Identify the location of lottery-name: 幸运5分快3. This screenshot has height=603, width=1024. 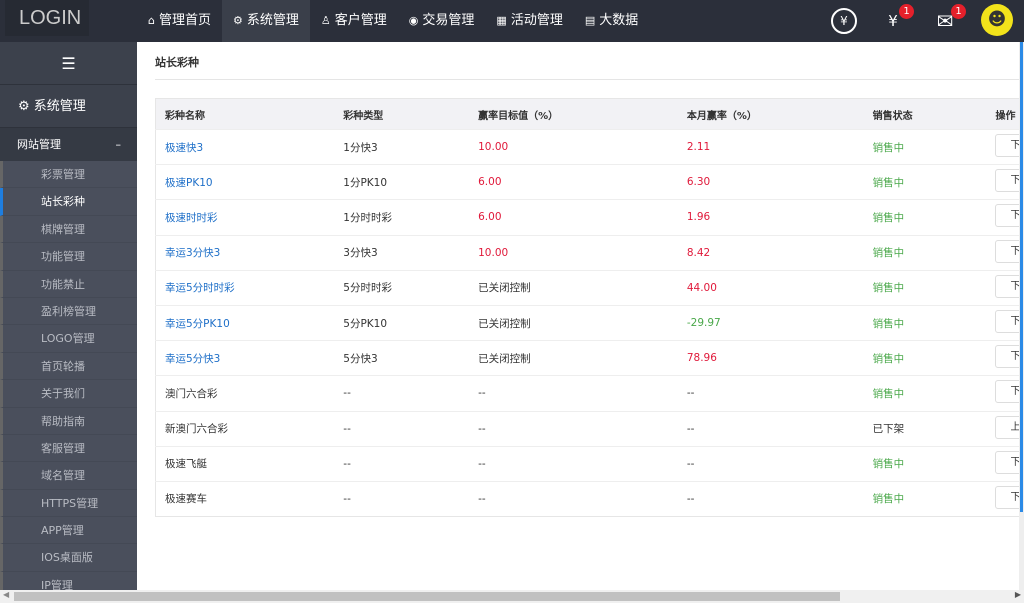
(245, 358).